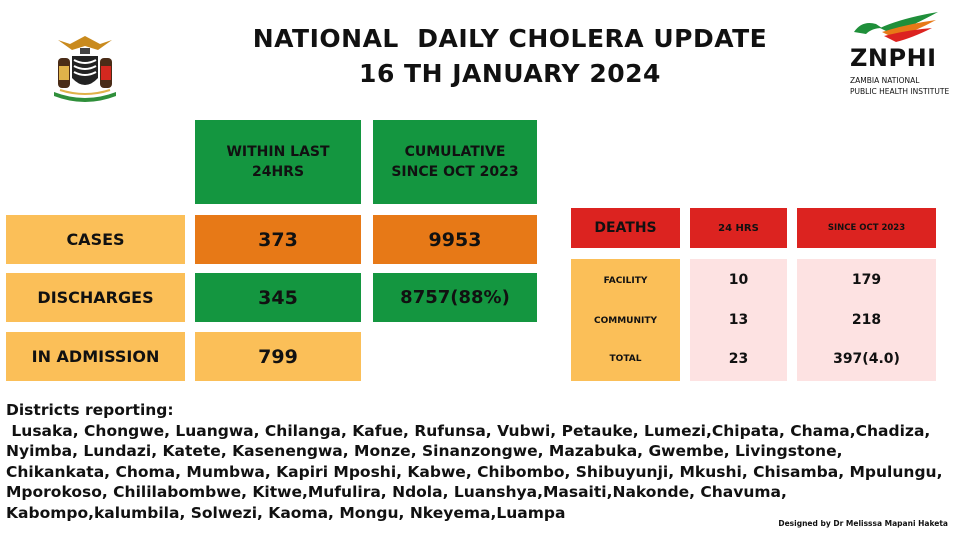 This screenshot has height=540, width=960. What do you see at coordinates (278, 297) in the screenshot?
I see `discharges-last24: 345` at bounding box center [278, 297].